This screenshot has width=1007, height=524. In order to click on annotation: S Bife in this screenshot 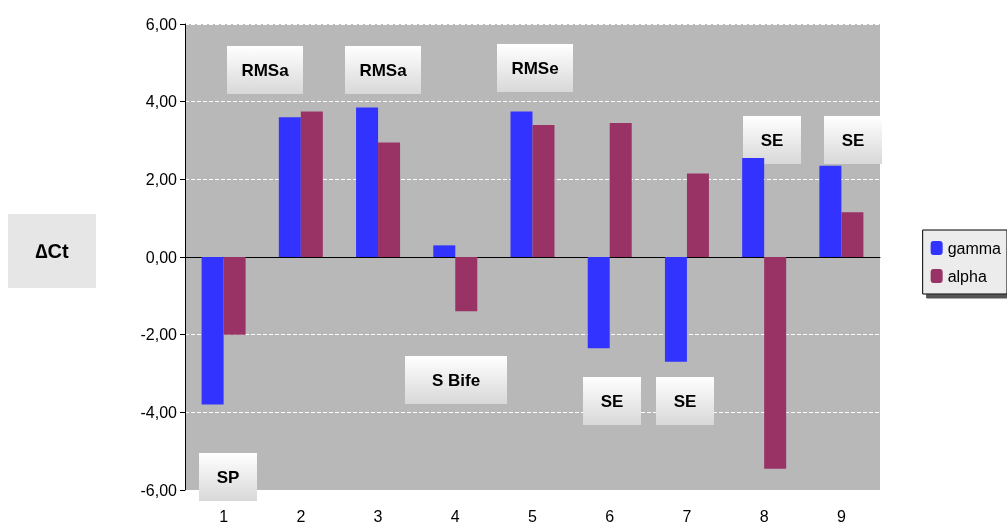, I will do `click(456, 380)`.